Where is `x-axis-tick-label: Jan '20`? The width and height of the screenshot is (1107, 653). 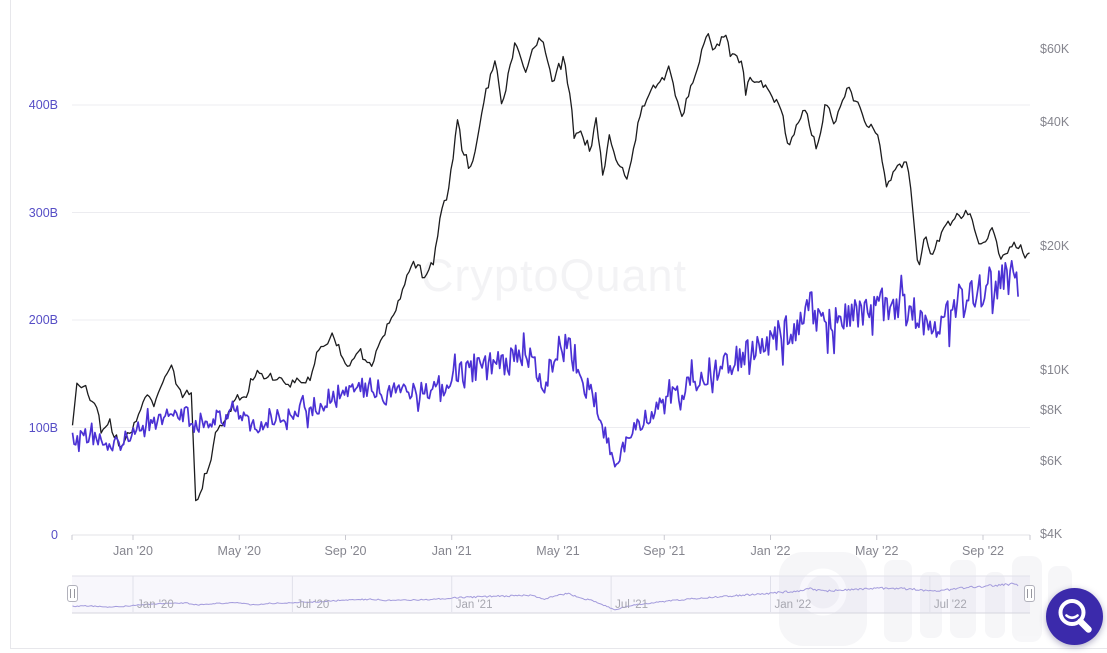 x-axis-tick-label: Jan '20 is located at coordinates (133, 551).